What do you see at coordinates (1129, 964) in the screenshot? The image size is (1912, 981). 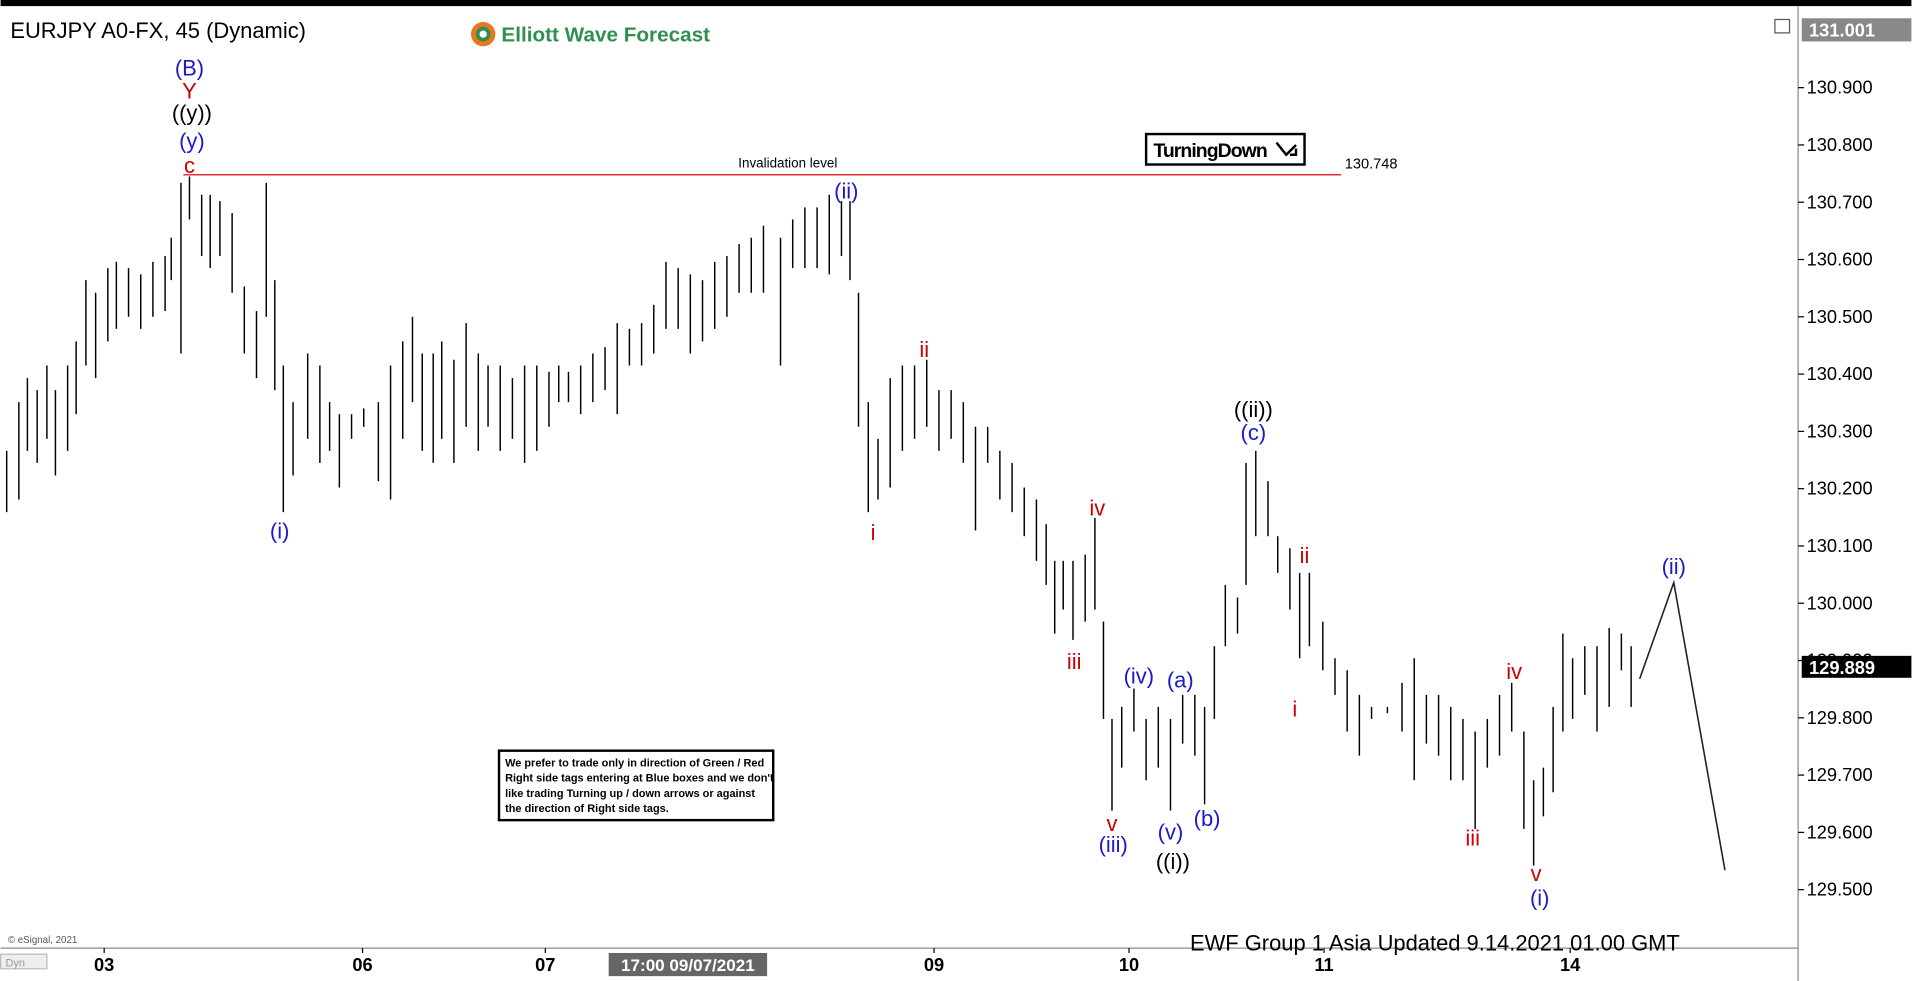 I see `x-tick-label: 10` at bounding box center [1129, 964].